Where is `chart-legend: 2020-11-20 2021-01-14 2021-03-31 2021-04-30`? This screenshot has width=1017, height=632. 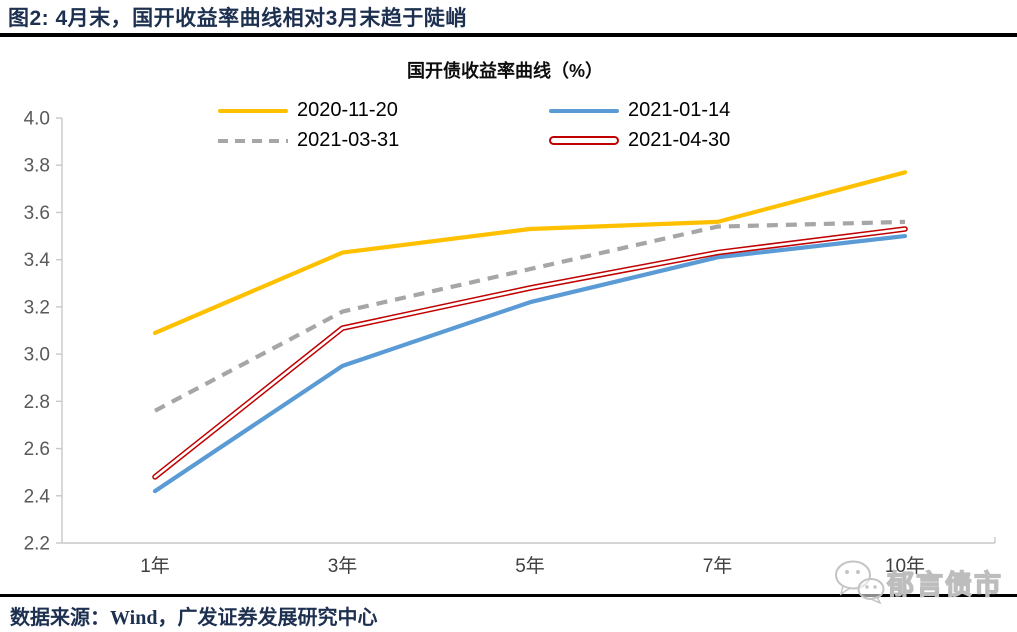 chart-legend: 2020-11-20 2021-01-14 2021-03-31 2021-04-30 is located at coordinates (474, 125).